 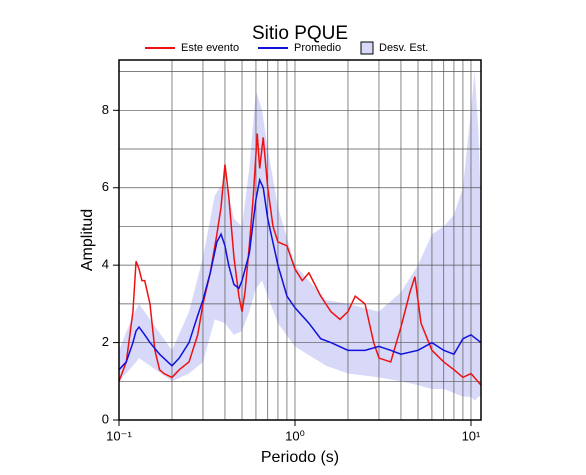 What do you see at coordinates (105, 341) in the screenshot?
I see `y-tick-label: 2` at bounding box center [105, 341].